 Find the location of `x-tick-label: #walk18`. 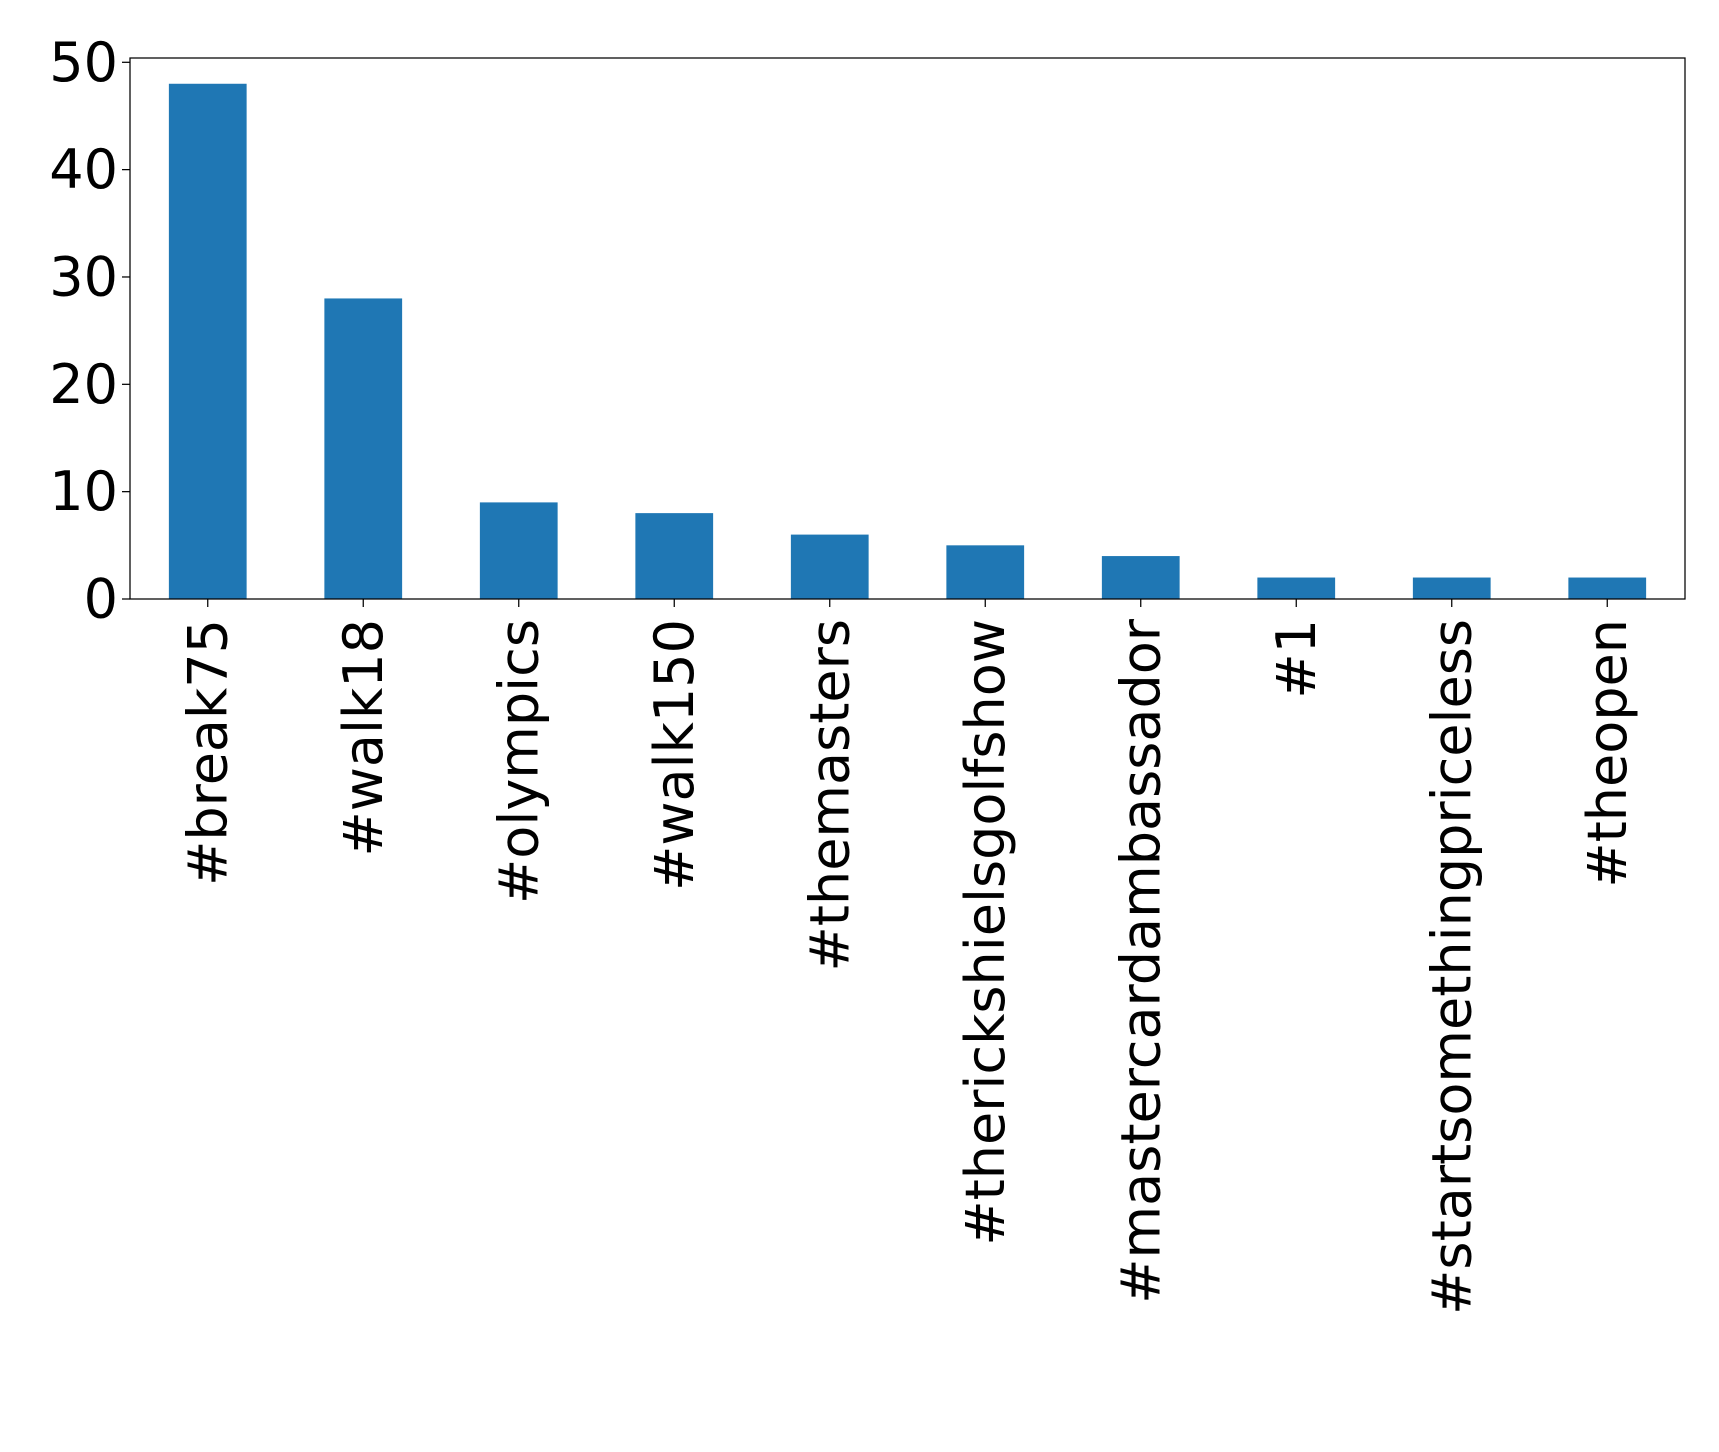

x-tick-label: #walk18 is located at coordinates (363, 738).